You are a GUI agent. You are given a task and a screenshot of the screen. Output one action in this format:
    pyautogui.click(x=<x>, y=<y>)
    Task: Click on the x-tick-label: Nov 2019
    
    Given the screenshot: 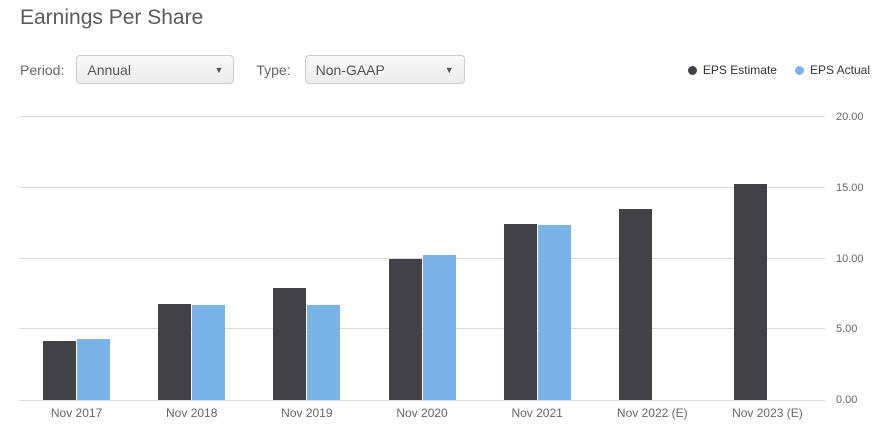 What is the action you would take?
    pyautogui.click(x=307, y=413)
    